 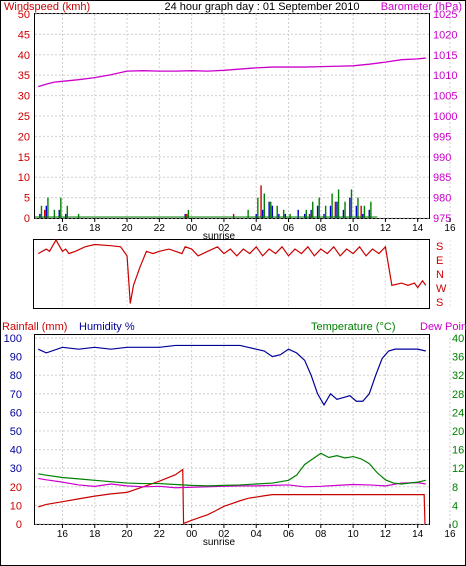 I want to click on top-x-tick-label: 22, so click(x=160, y=228).